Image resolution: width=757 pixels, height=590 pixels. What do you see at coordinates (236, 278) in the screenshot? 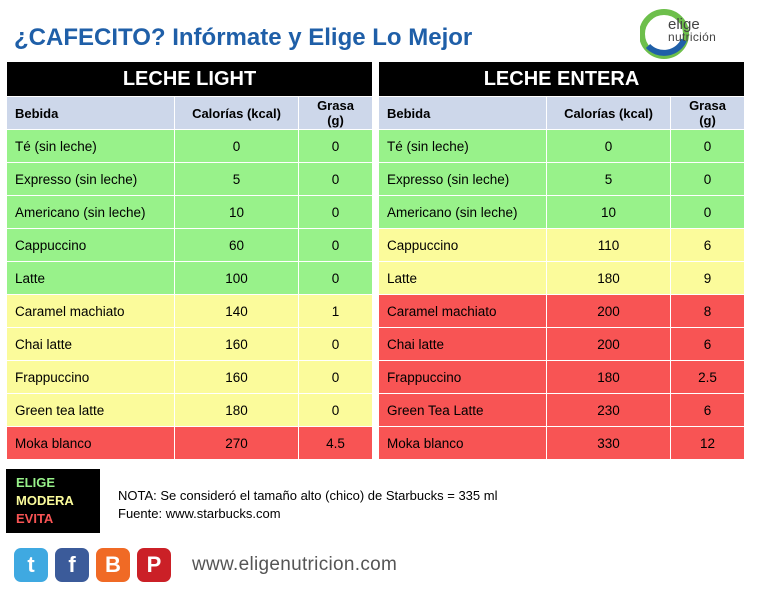
I see `cell-calorias: 100` at bounding box center [236, 278].